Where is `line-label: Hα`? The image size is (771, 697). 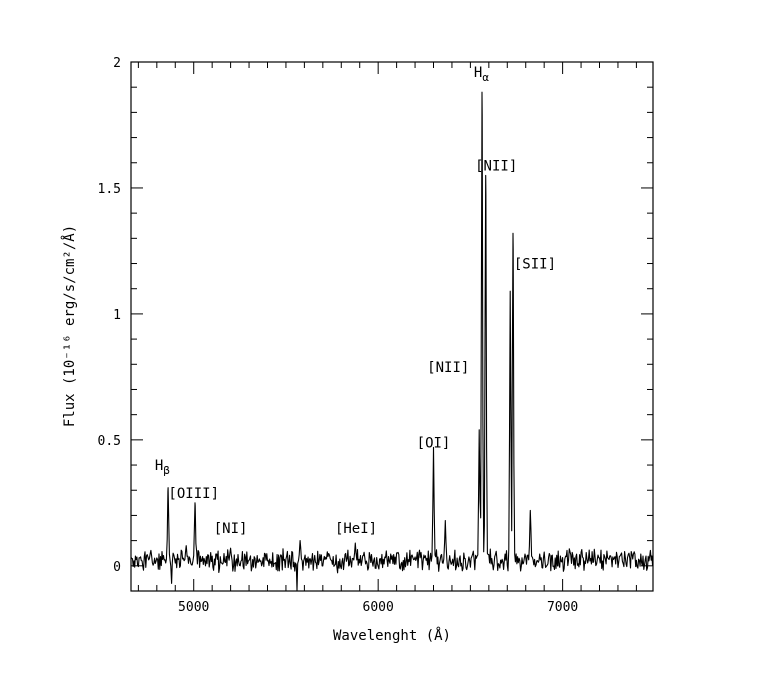
line-label: Hα is located at coordinates (481, 74).